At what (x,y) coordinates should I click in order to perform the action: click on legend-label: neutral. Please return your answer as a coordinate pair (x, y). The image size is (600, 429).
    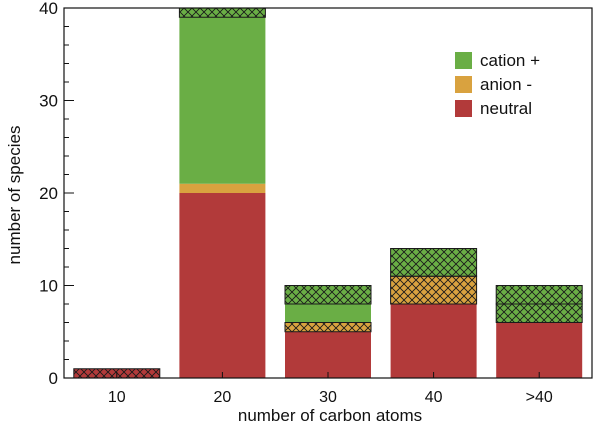
    Looking at the image, I should click on (506, 108).